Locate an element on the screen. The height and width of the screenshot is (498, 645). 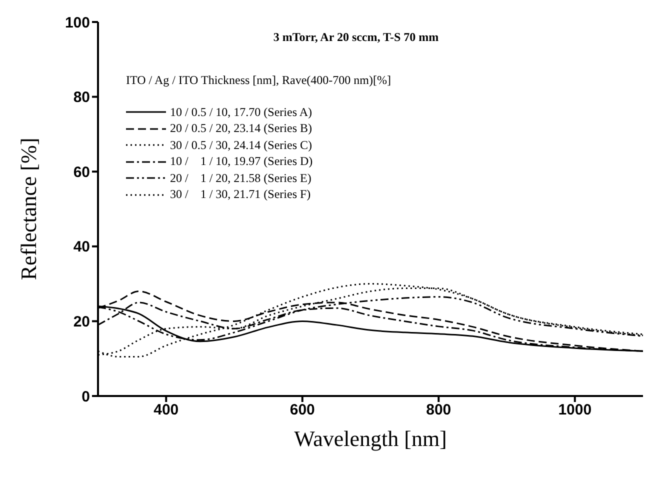
legend-label: 20 / 1 / 20, 21.58 (Series E) is located at coordinates (241, 178).